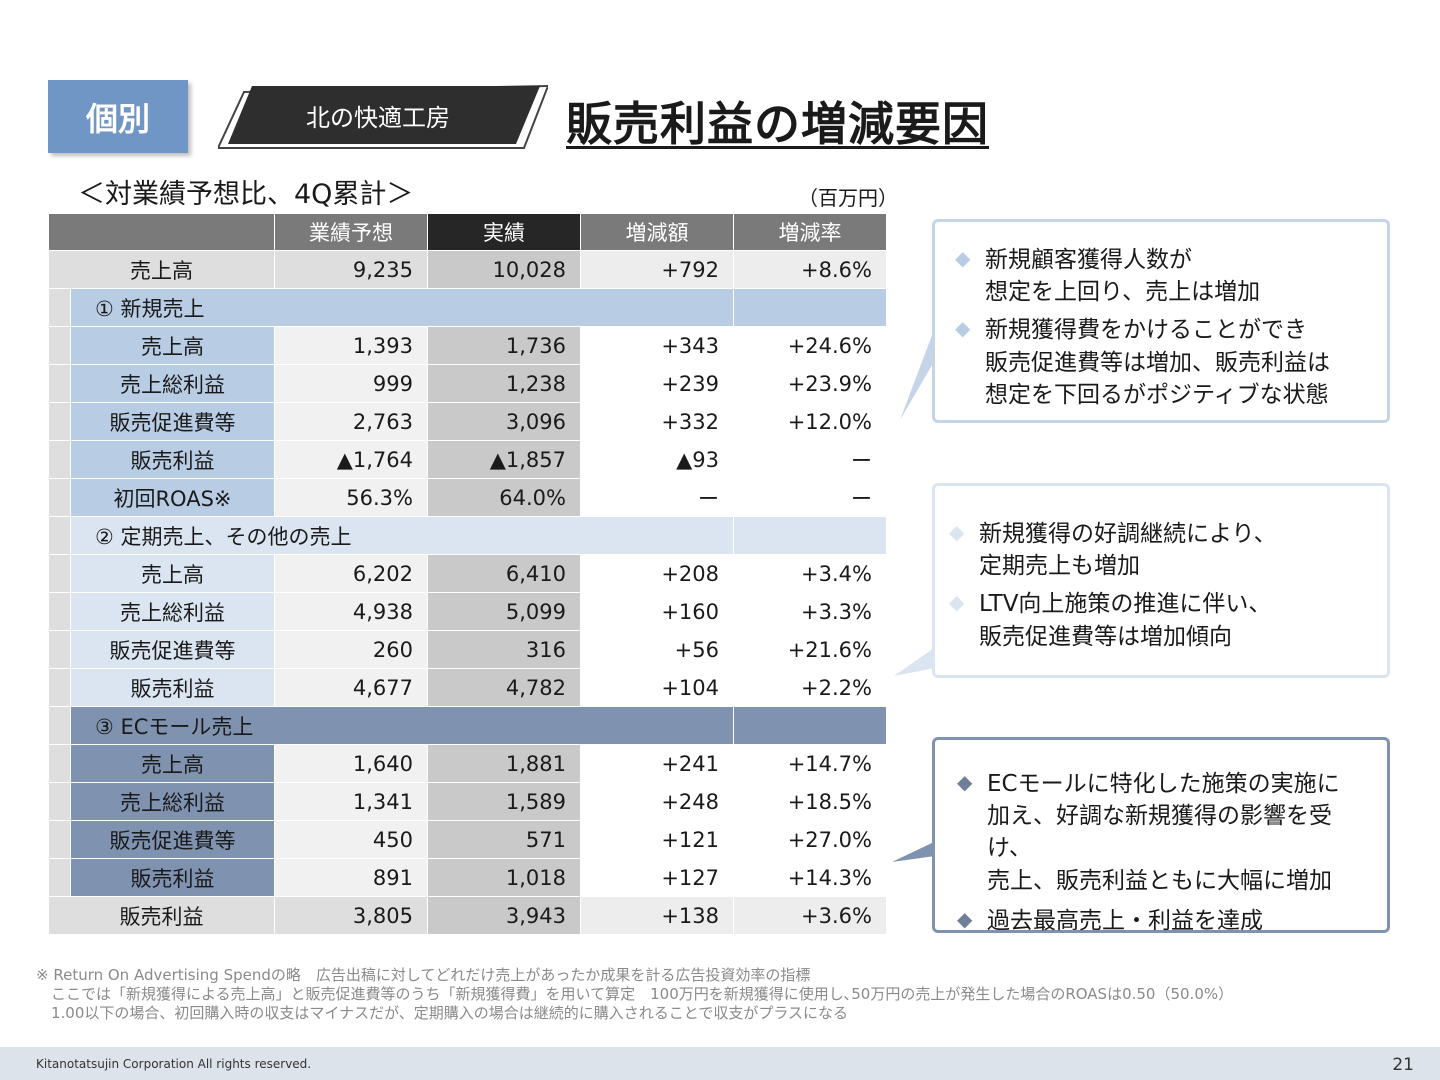  Describe the element at coordinates (657, 839) in the screenshot. I see `cell-diff: +121` at that location.